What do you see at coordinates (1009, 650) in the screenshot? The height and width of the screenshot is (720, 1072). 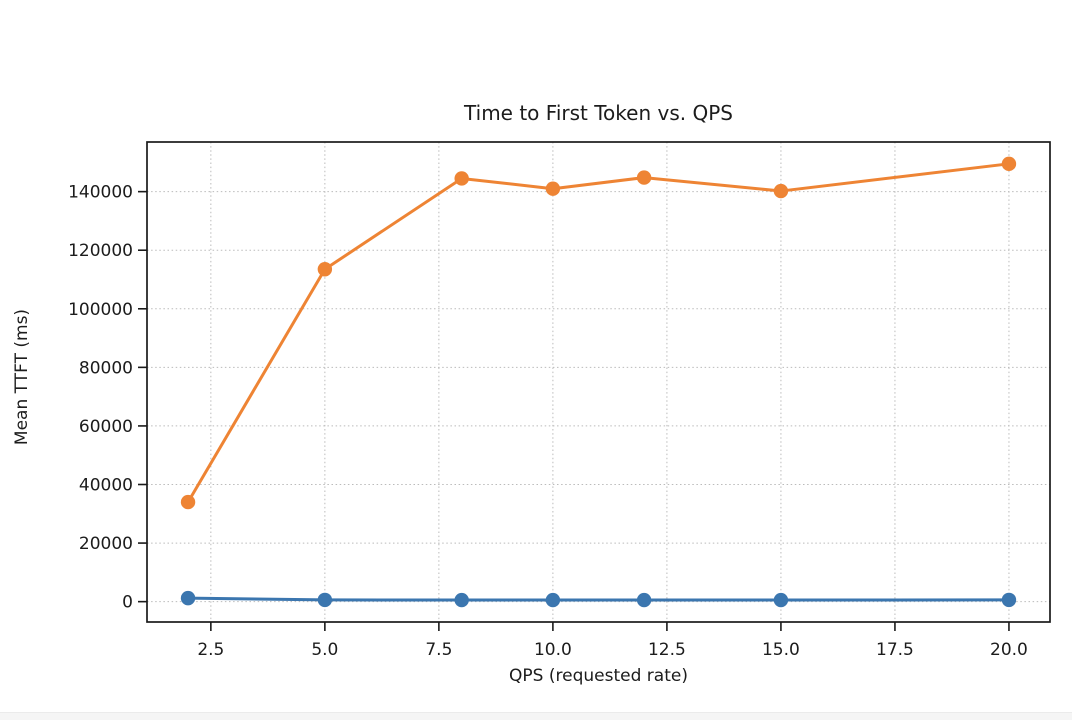 I see `x-tick-label: 20.0` at bounding box center [1009, 650].